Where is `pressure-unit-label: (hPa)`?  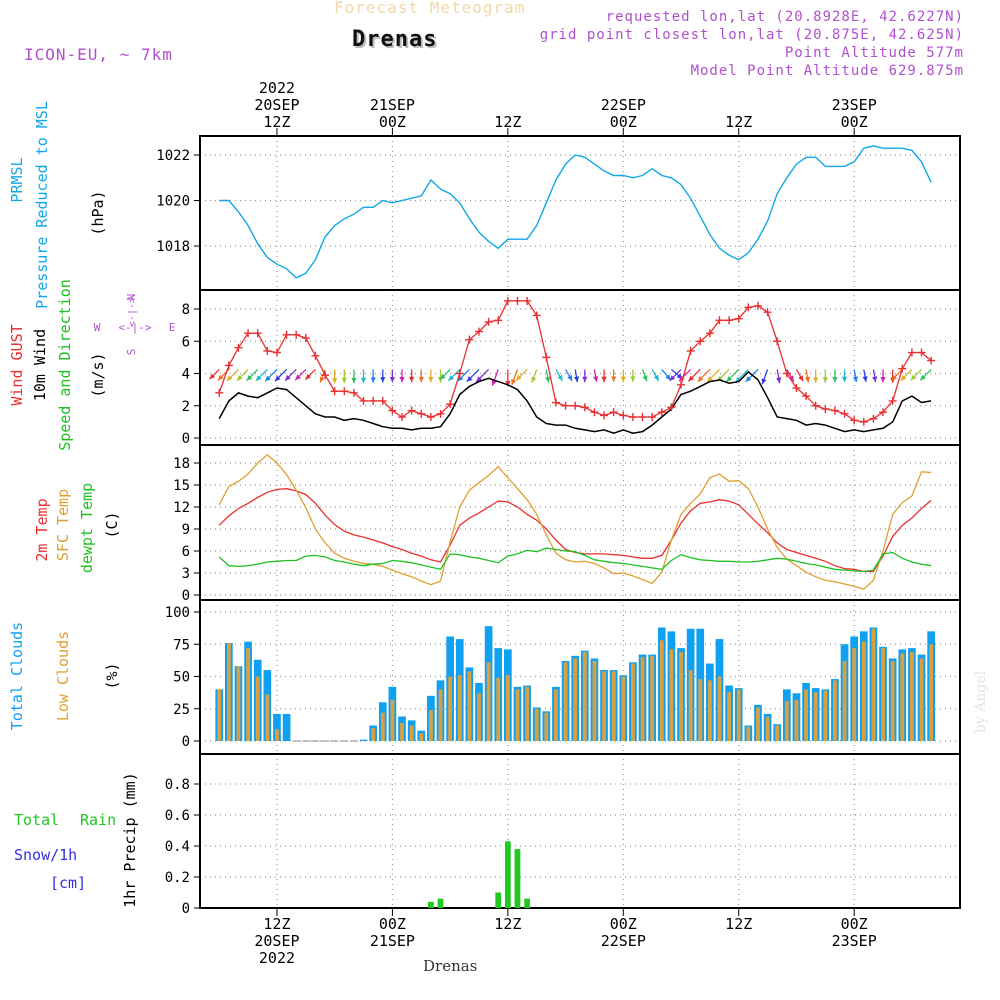 pressure-unit-label: (hPa) is located at coordinates (98, 212).